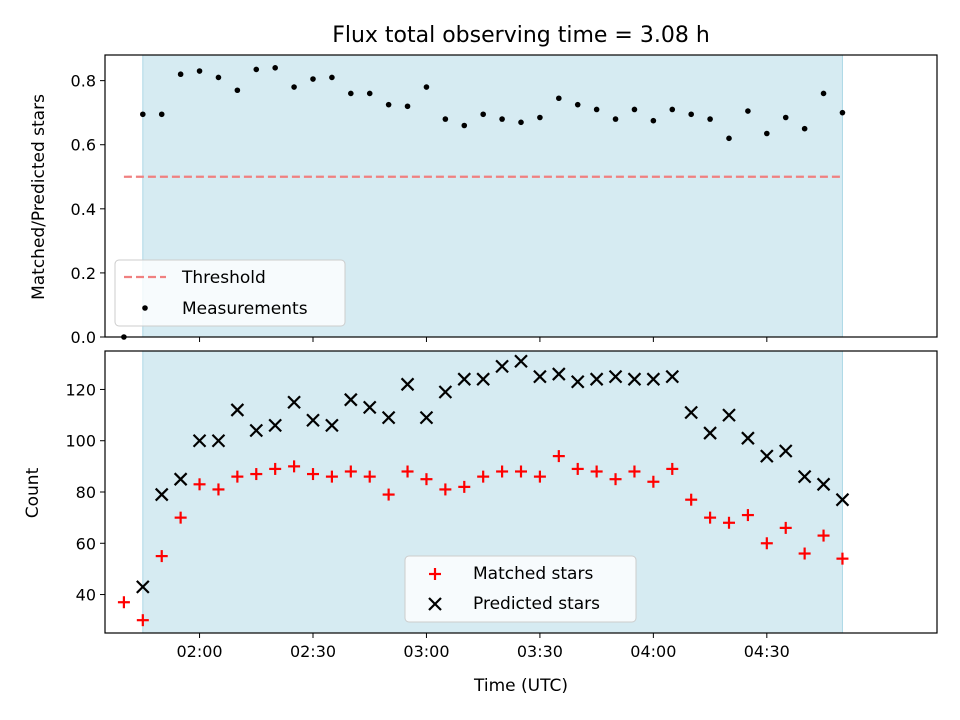 The image size is (960, 720). What do you see at coordinates (80, 389) in the screenshot?
I see `y-tick-label: 120` at bounding box center [80, 389].